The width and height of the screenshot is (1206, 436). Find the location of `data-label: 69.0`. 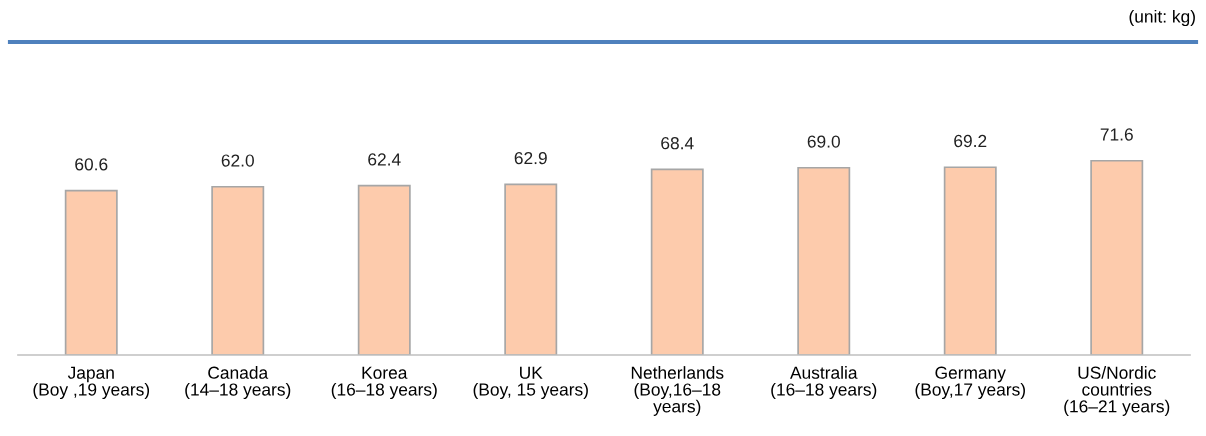

data-label: 69.0 is located at coordinates (823, 141).